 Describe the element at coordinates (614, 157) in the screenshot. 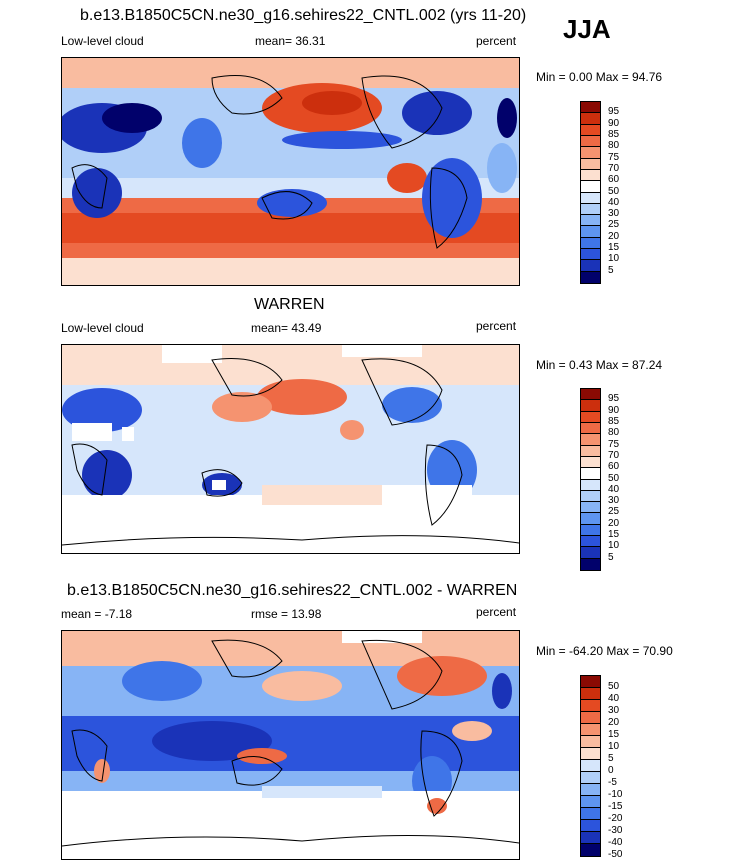

I see `panel1-colorbar-tick-label: 75` at that location.